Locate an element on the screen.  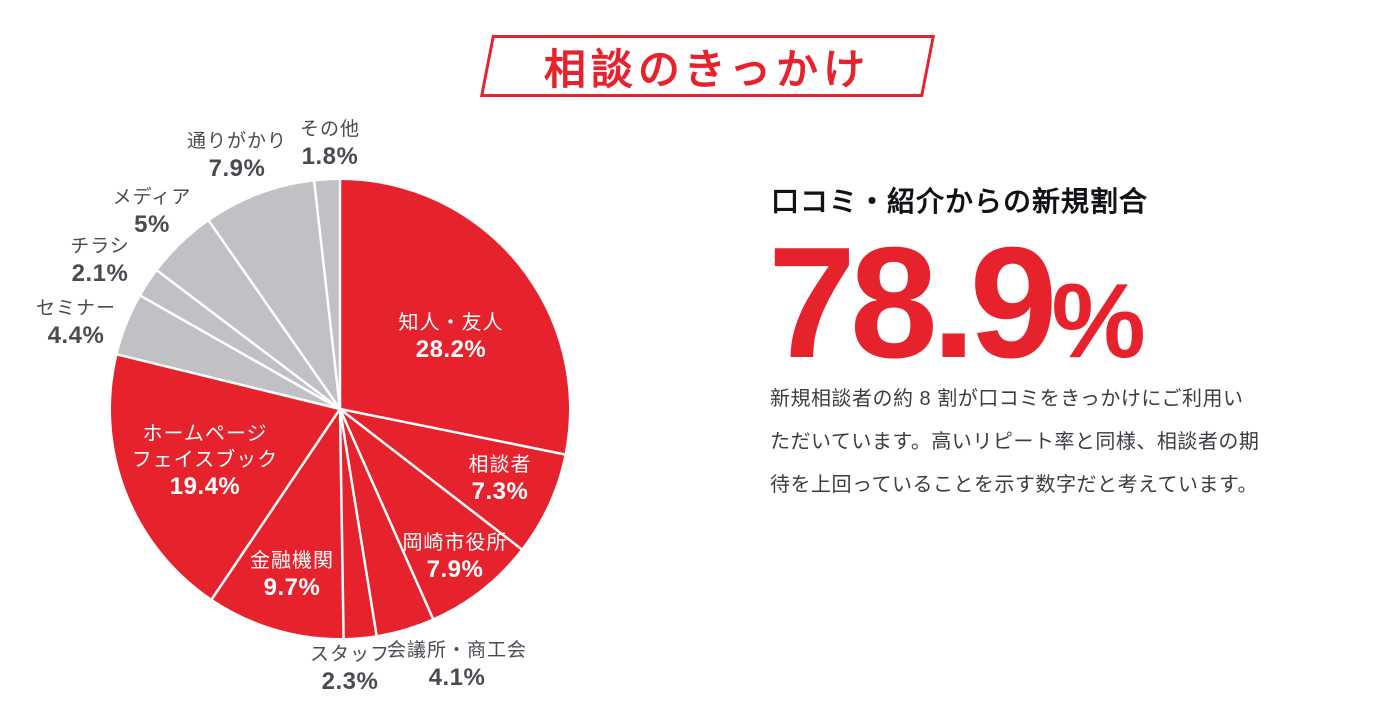
big-percentage: 78.9% is located at coordinates (957, 303).